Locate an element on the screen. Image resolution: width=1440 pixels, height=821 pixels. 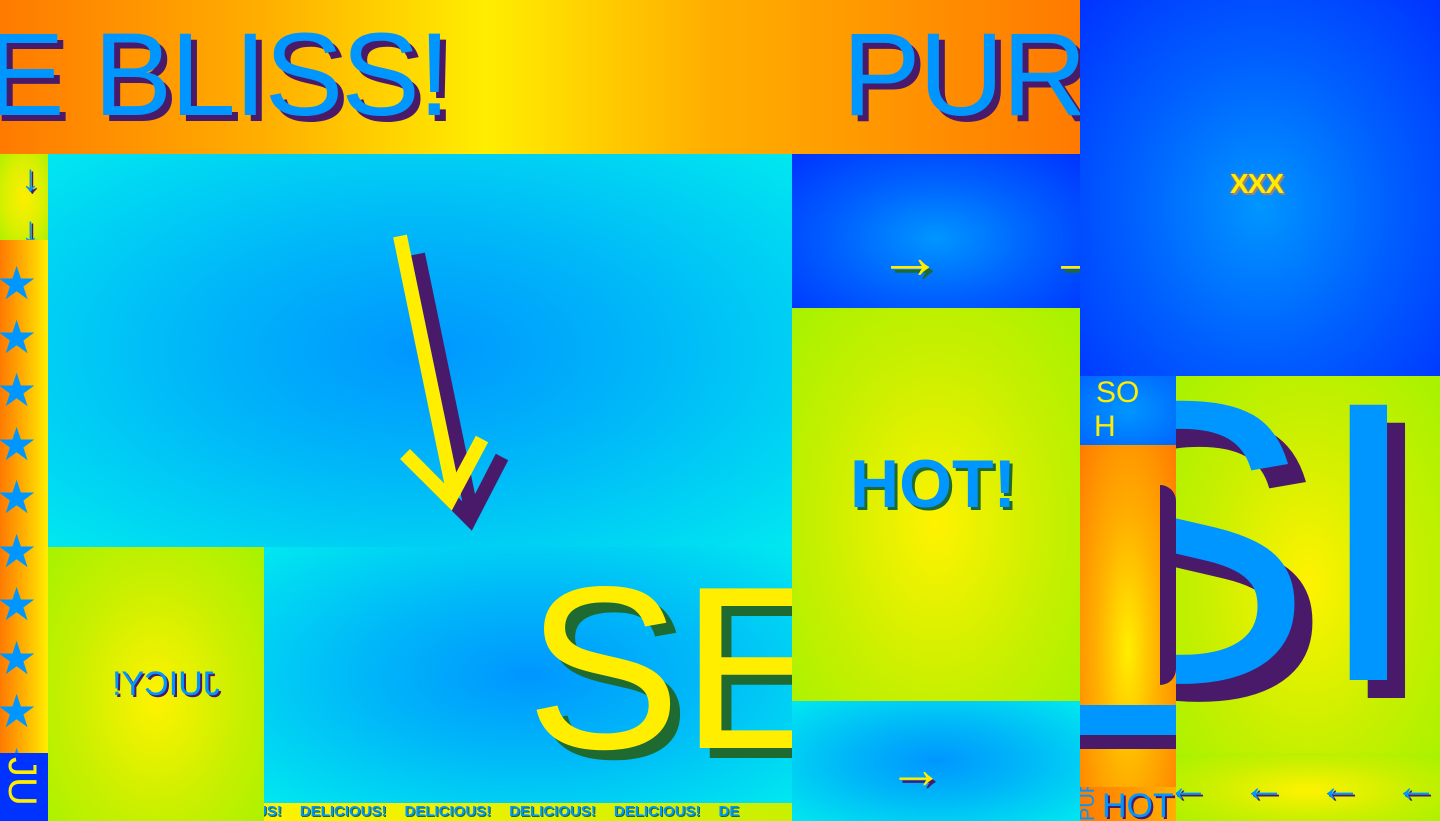
partial-glyph-shadow is located at coordinates (1128, 742).